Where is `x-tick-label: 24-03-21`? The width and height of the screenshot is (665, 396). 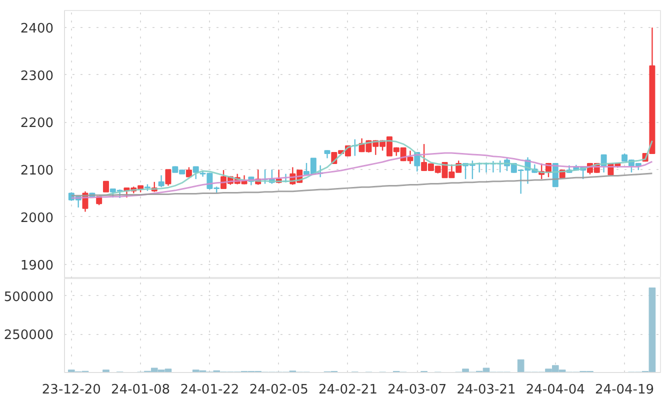
x-tick-label: 24-03-21 is located at coordinates (486, 389).